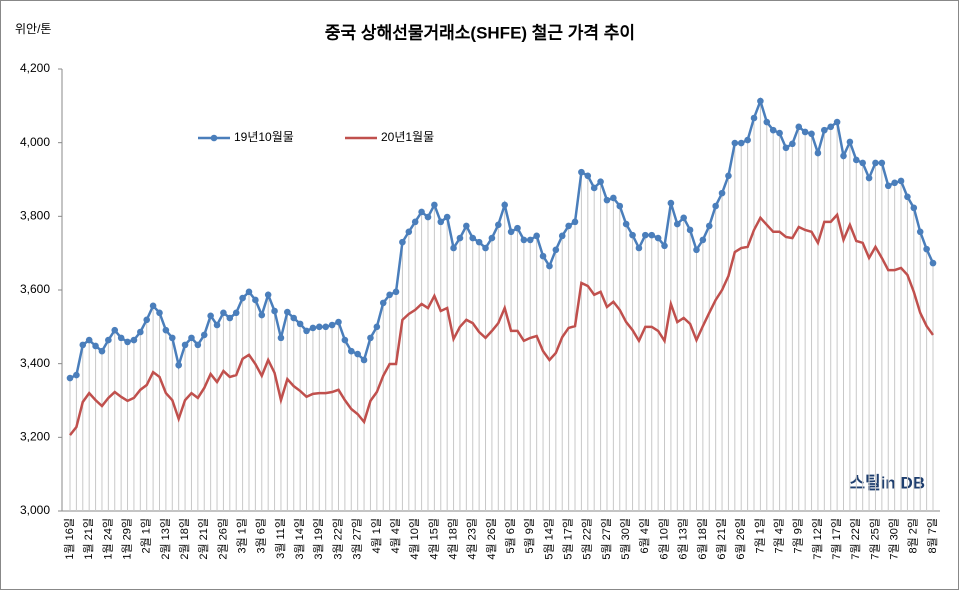 The width and height of the screenshot is (960, 591). What do you see at coordinates (887, 482) in the screenshot?
I see `watermark: 스틸in DB` at bounding box center [887, 482].